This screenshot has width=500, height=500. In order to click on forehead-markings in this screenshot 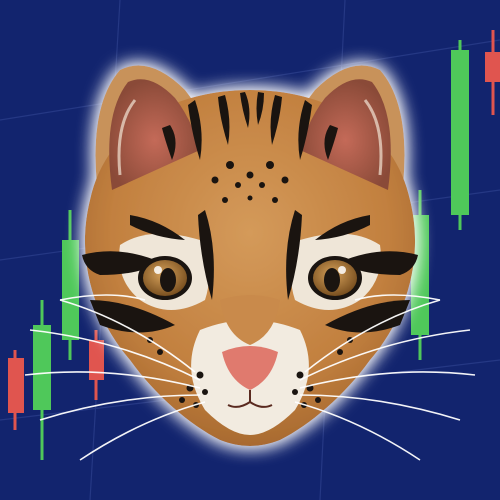, I will do `click(250, 147)`.